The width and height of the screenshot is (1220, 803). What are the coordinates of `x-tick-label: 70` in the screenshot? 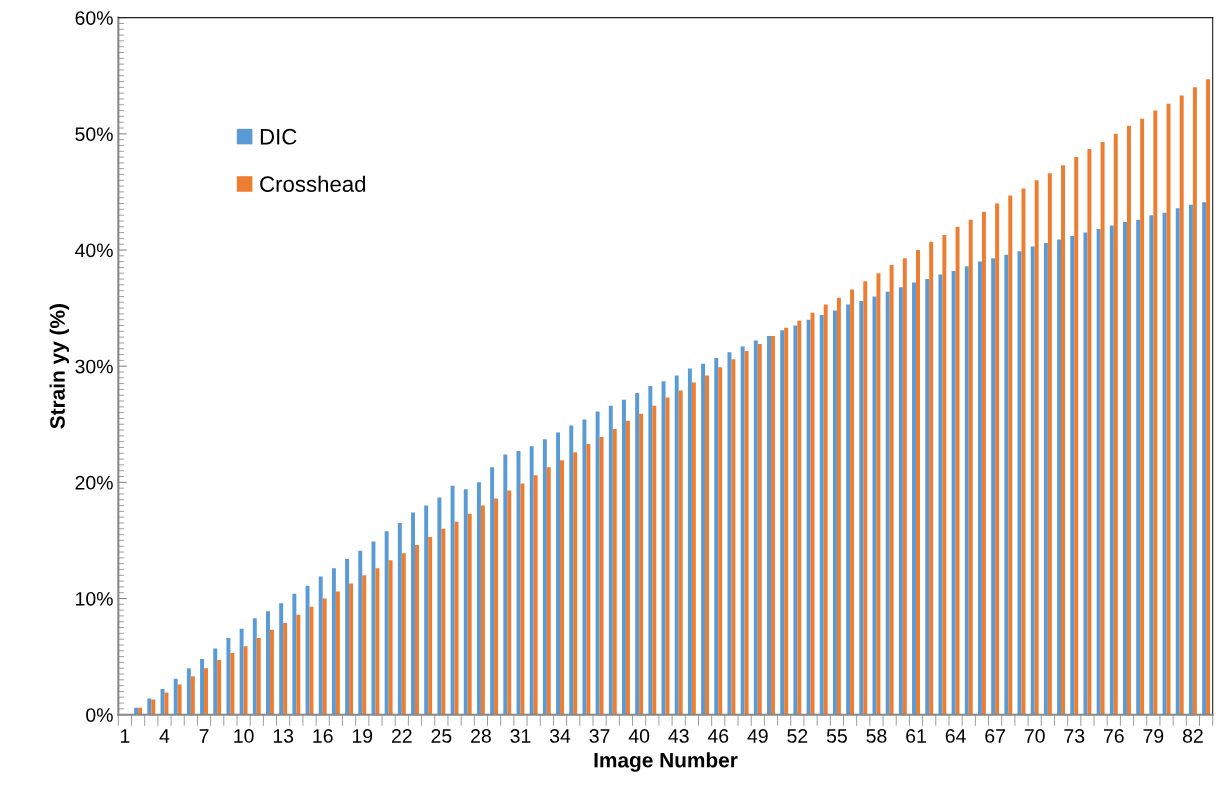 It's located at (1034, 736).